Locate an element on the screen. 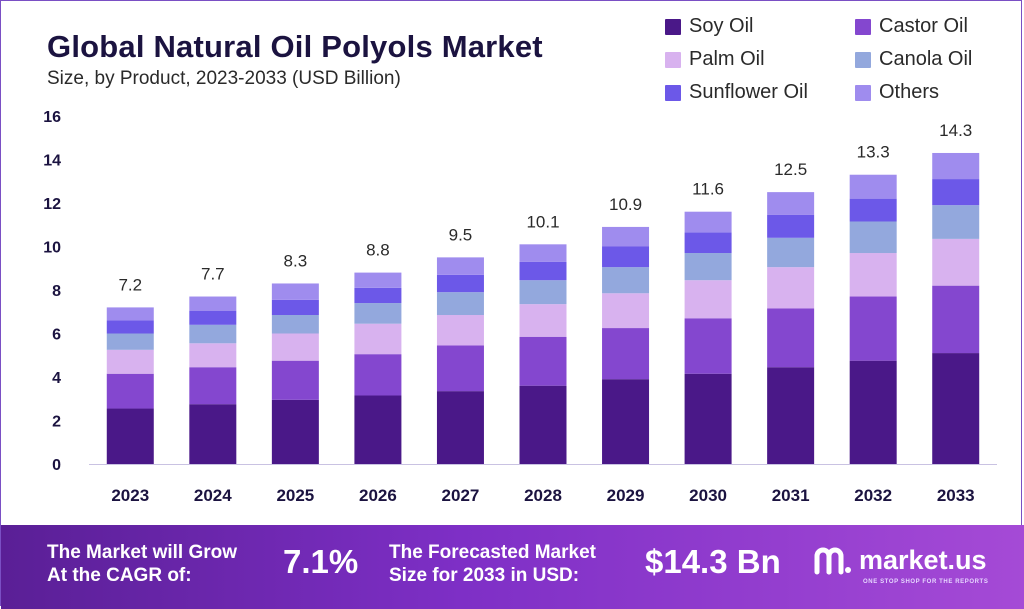 This screenshot has width=1024, height=609. bar-total-label: 13.3 is located at coordinates (873, 152).